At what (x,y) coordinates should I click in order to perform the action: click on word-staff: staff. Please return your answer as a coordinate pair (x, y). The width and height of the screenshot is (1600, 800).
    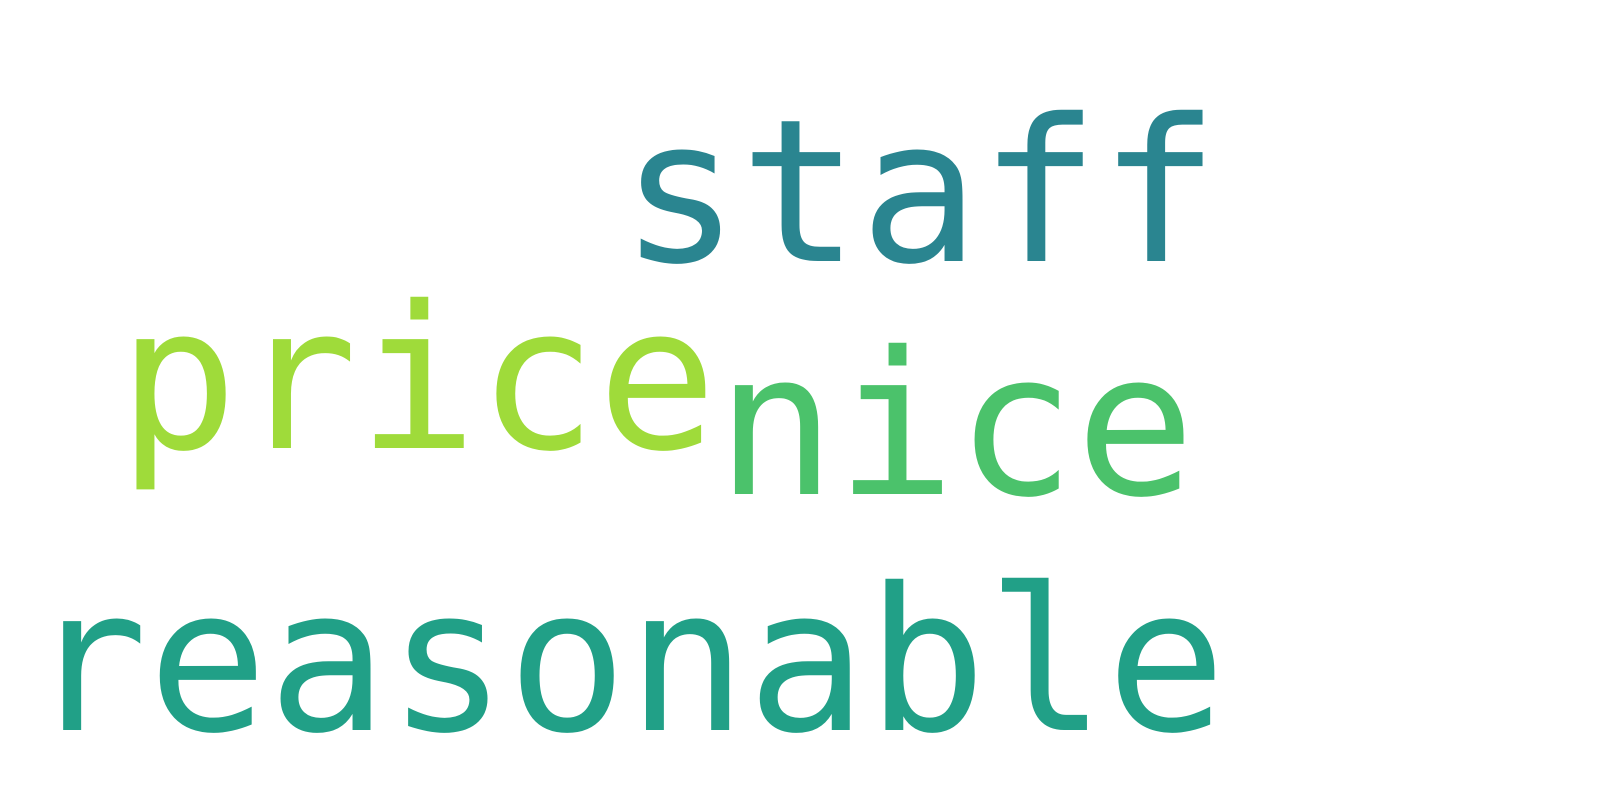
    Looking at the image, I should click on (920, 192).